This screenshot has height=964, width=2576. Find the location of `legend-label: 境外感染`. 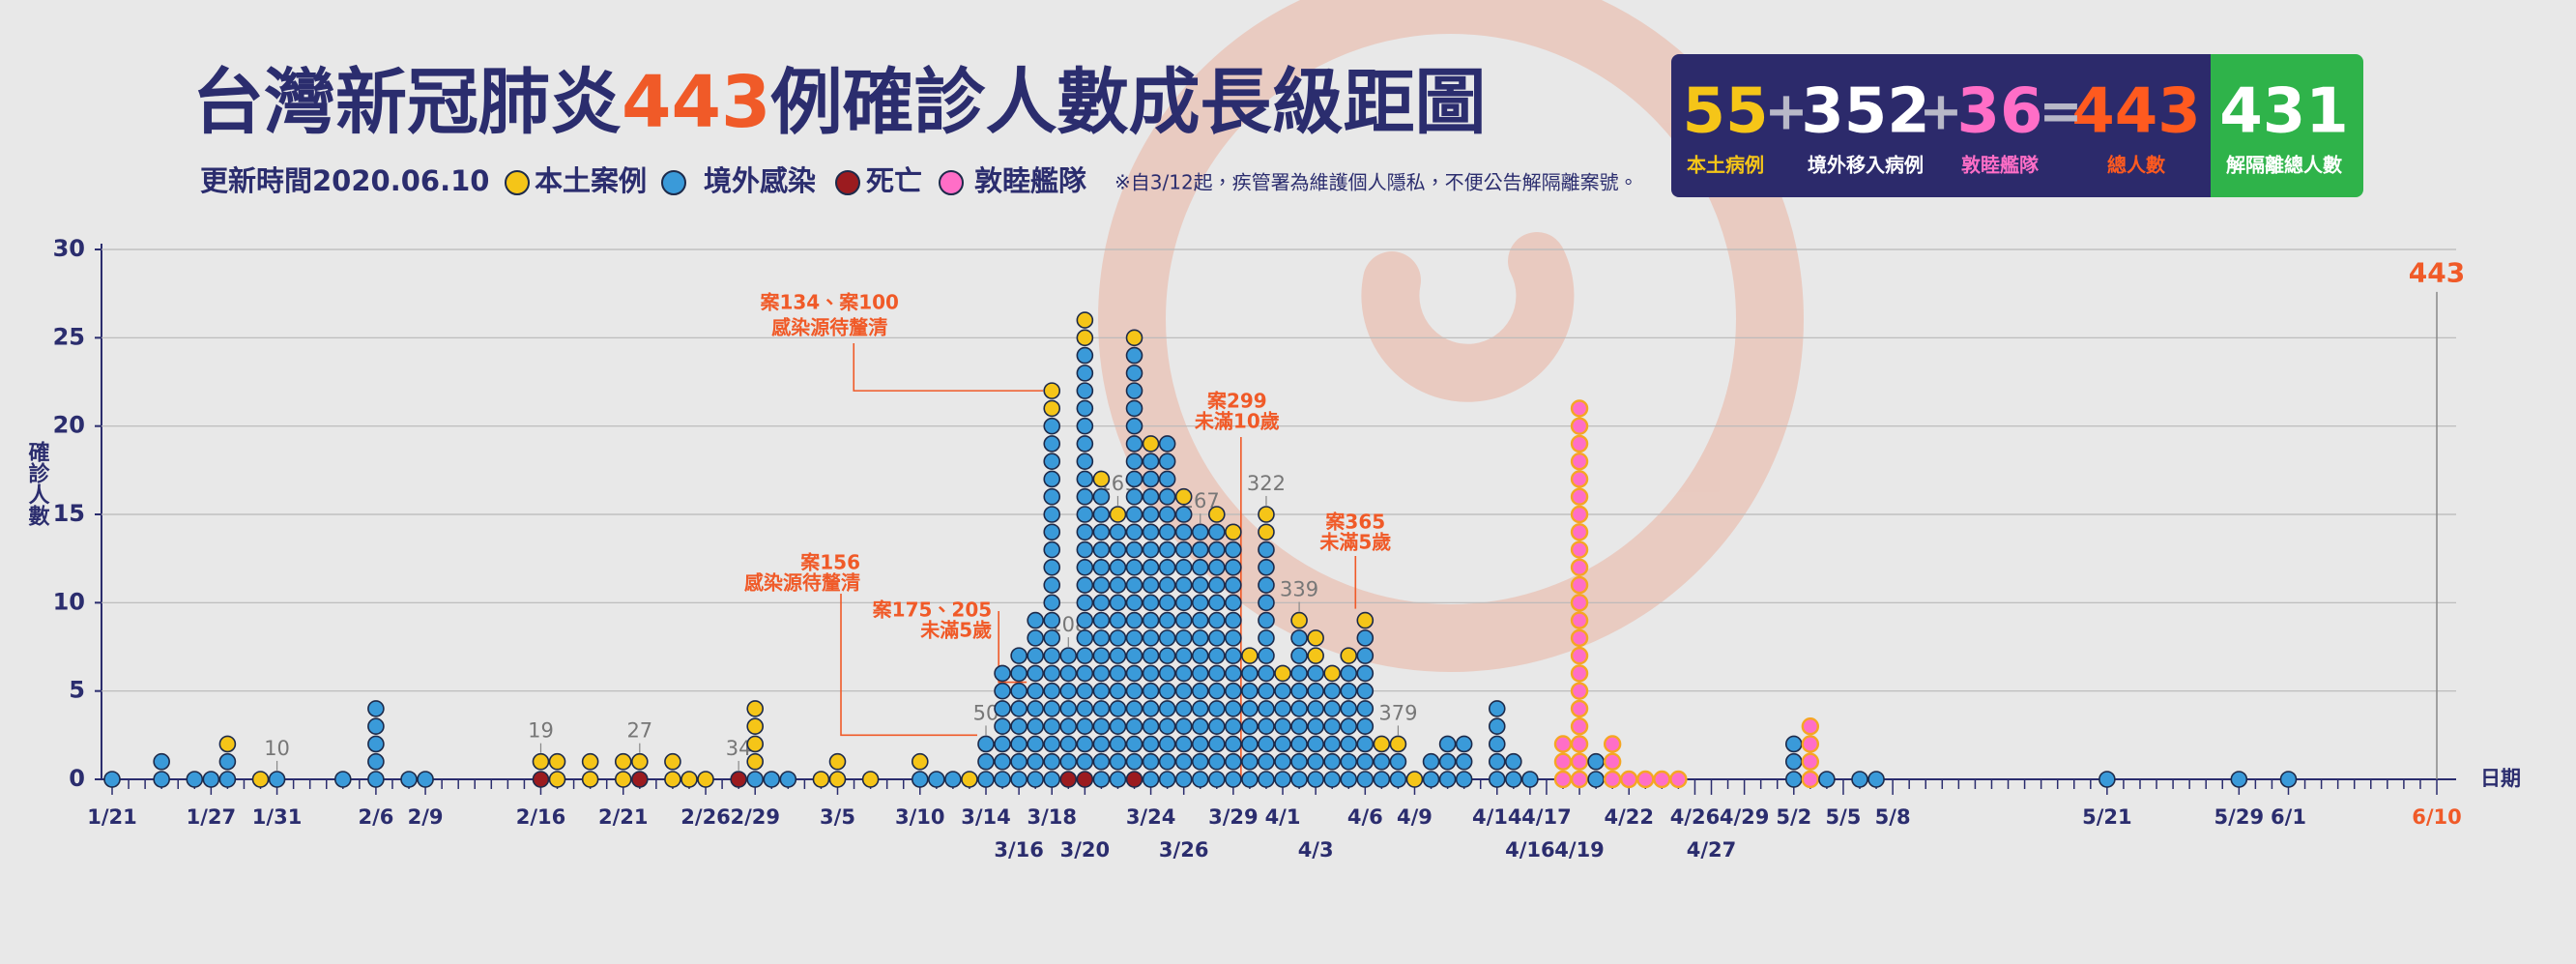

legend-label: 境外感染 is located at coordinates (760, 181).